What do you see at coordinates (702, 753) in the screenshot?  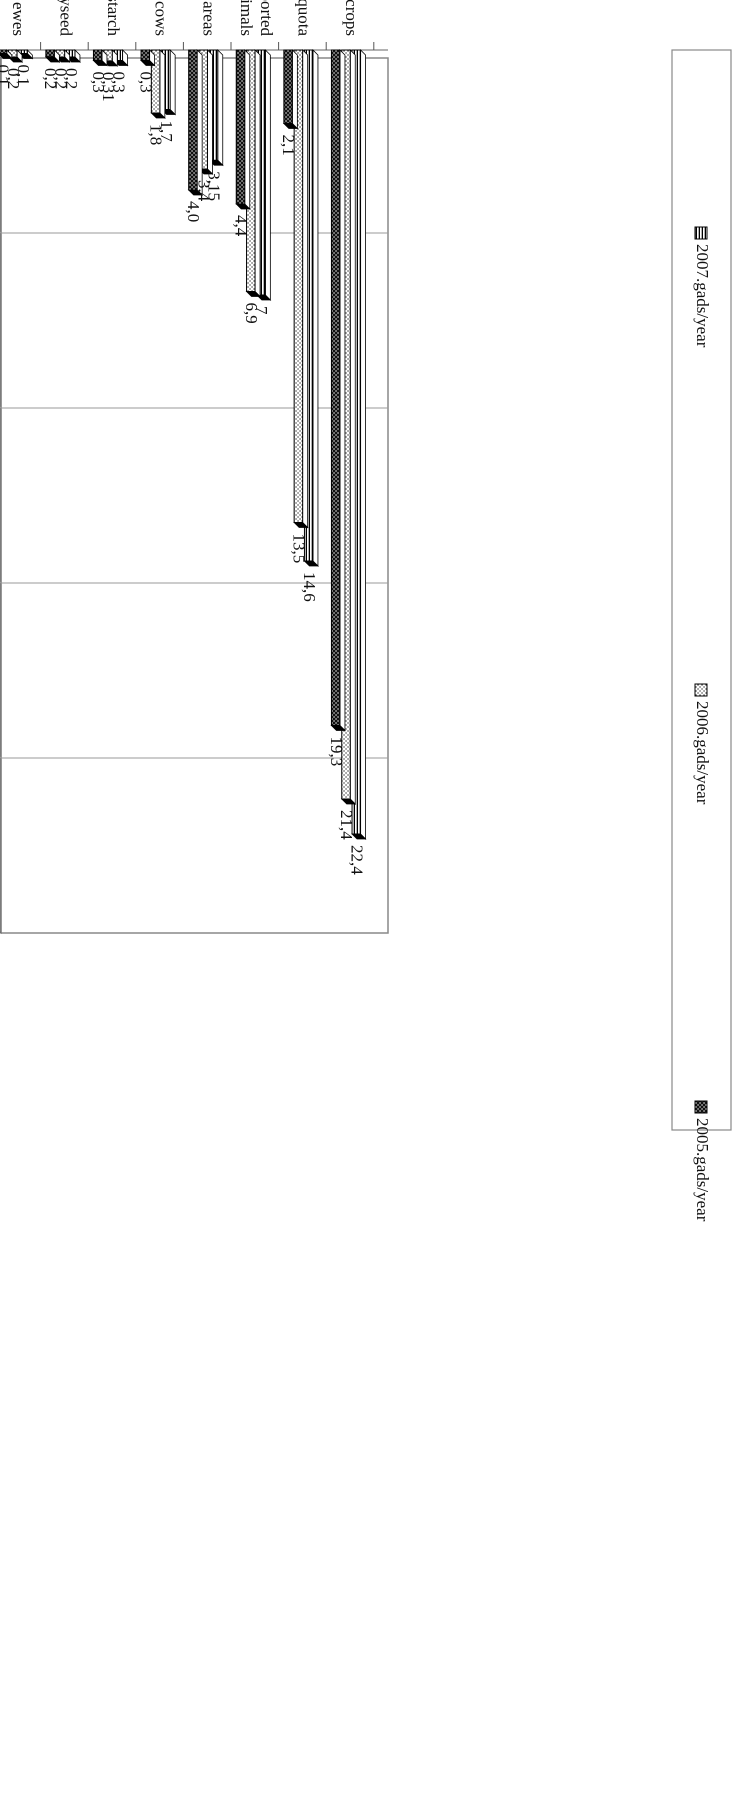 I see `legend-label: 2006.gads/year` at bounding box center [702, 753].